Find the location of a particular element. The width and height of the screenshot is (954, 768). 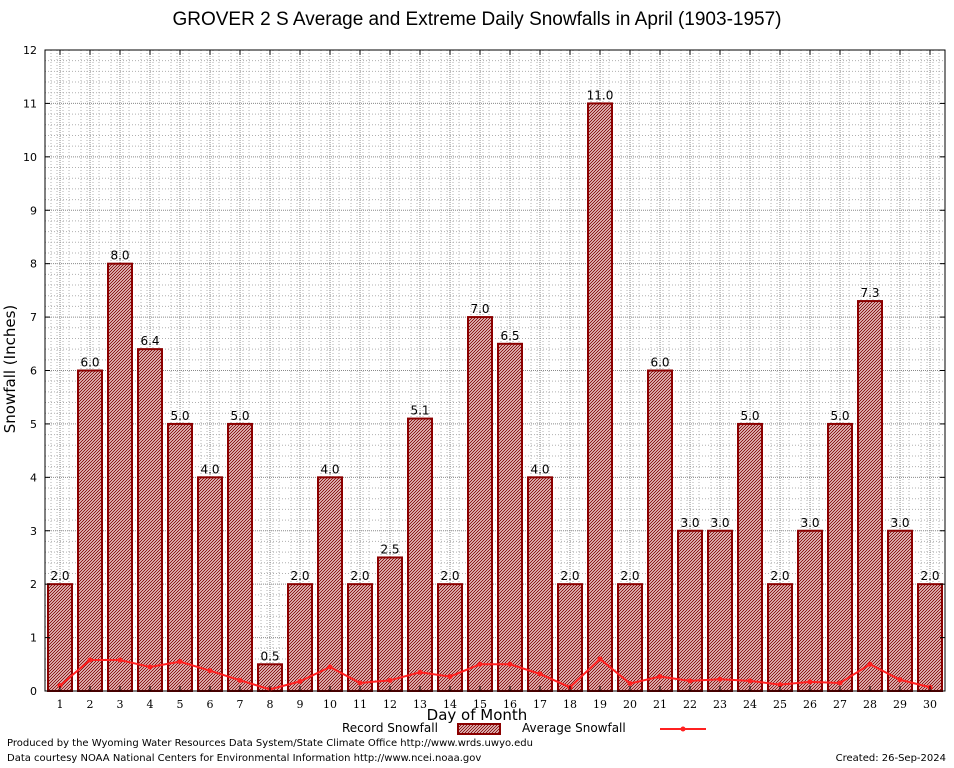

x-tick-label: 10 is located at coordinates (330, 704).